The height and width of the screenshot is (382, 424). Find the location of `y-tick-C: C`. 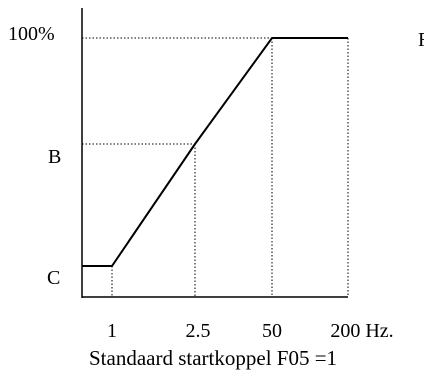

y-tick-C: C is located at coordinates (53, 278).